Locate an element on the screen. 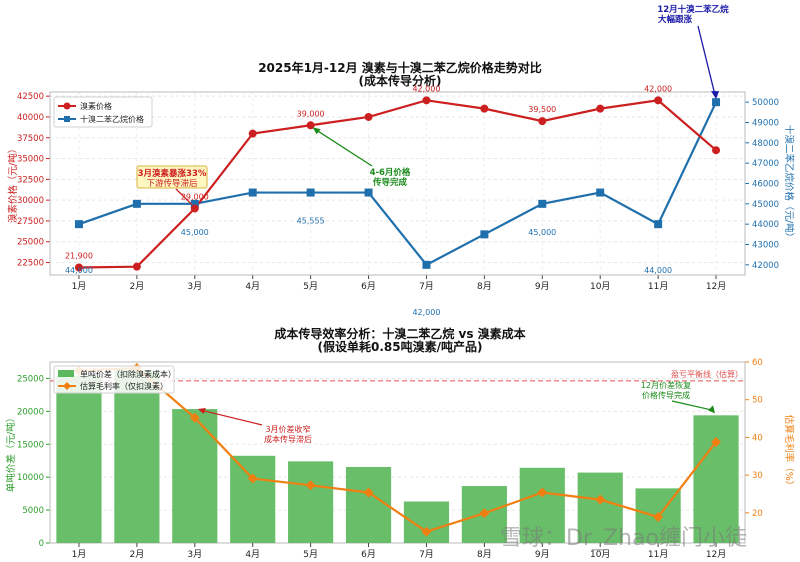 The image size is (800, 562). chart2-xtick-label: 11月 is located at coordinates (658, 554).